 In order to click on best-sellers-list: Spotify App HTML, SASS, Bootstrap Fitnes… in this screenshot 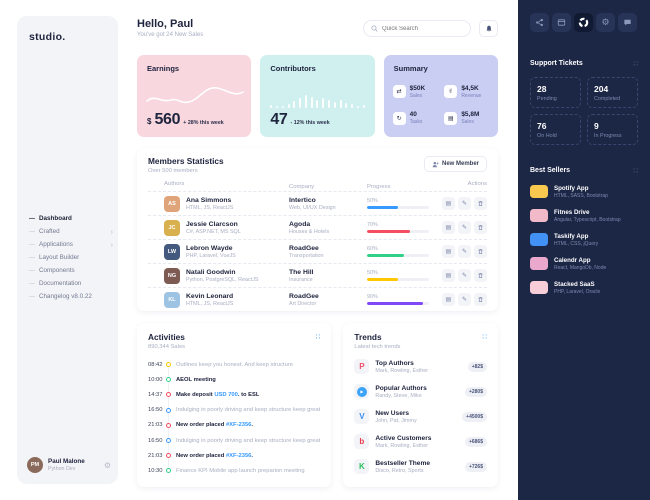, I will do `click(584, 240)`.